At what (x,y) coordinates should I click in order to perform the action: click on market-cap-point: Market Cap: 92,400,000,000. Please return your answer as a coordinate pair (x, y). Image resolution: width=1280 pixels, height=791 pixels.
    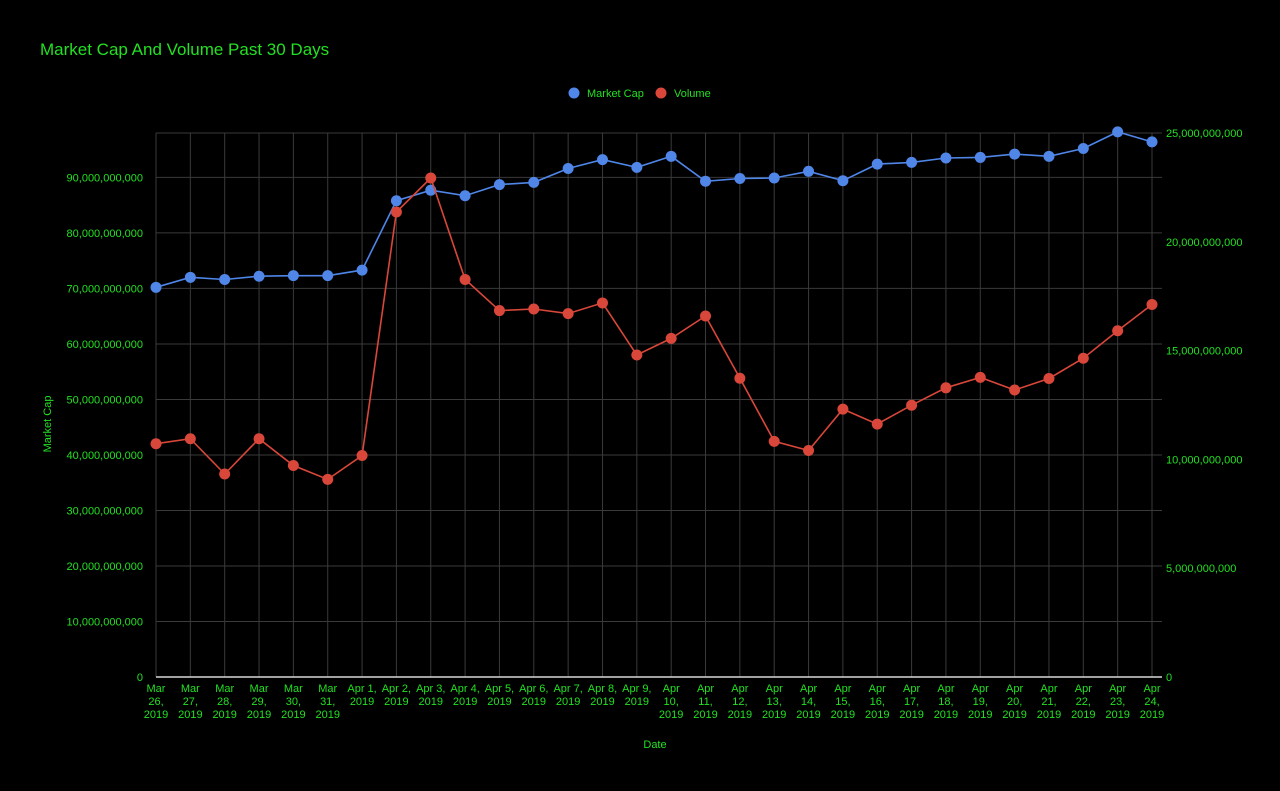
    Looking at the image, I should click on (877, 164).